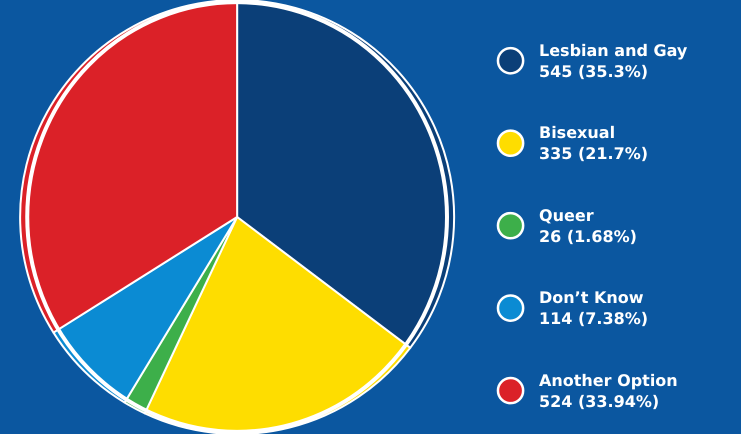 This screenshot has height=434, width=741. I want to click on legend-label: Queer, so click(566, 215).